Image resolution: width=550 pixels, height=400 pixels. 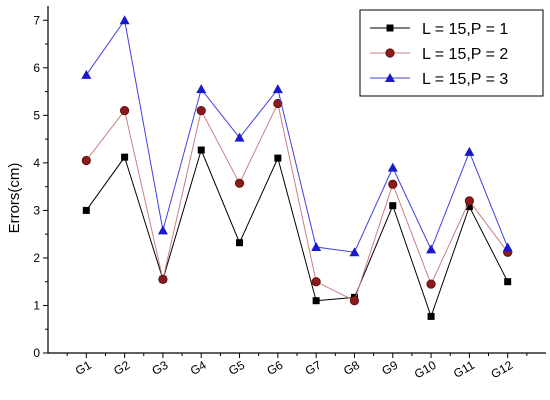 What do you see at coordinates (36, 353) in the screenshot?
I see `y-tick-label: 0` at bounding box center [36, 353].